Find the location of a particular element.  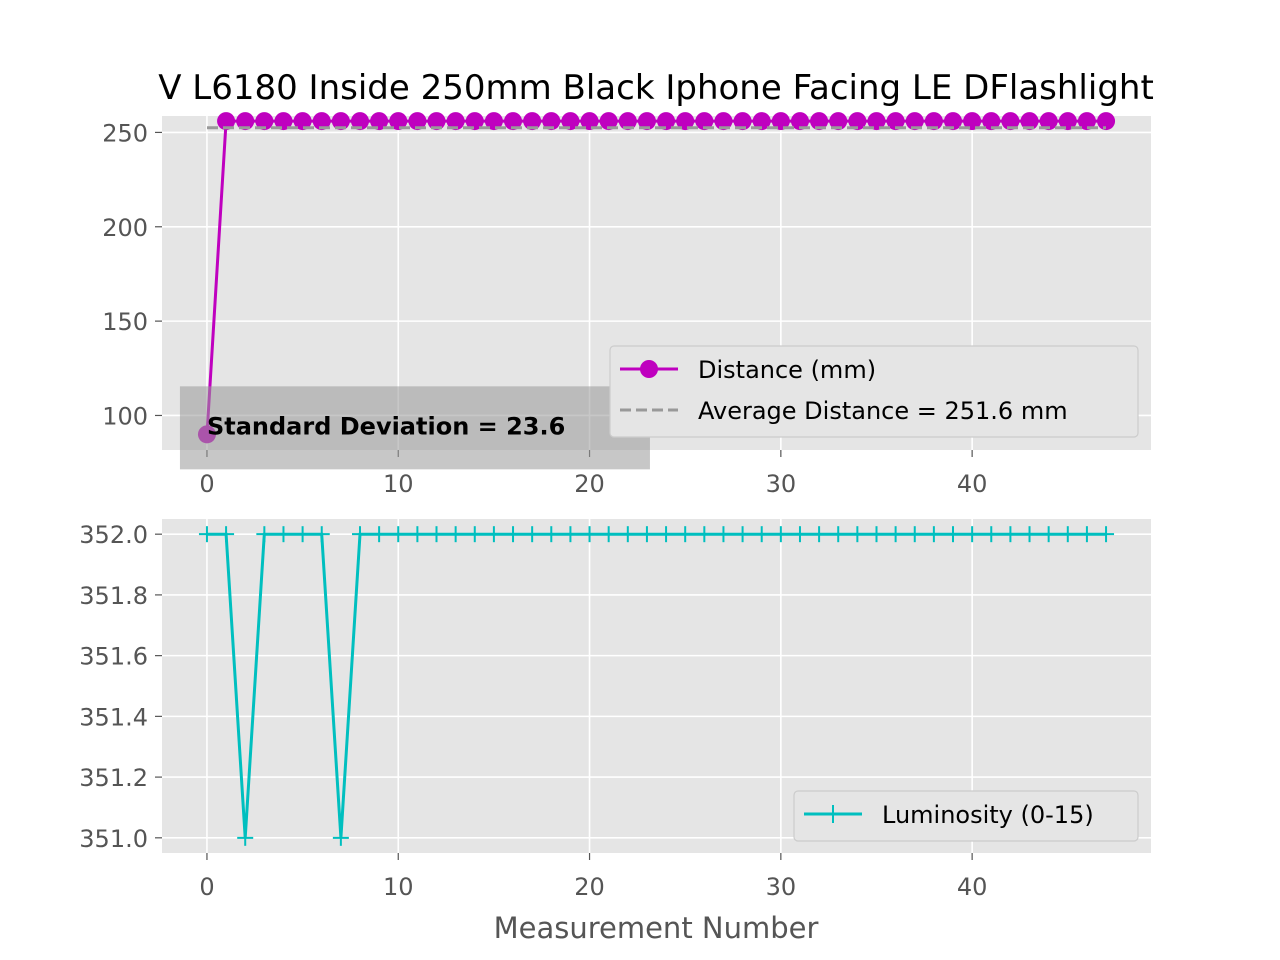

y-tick-label: 351.6 is located at coordinates (113, 657).